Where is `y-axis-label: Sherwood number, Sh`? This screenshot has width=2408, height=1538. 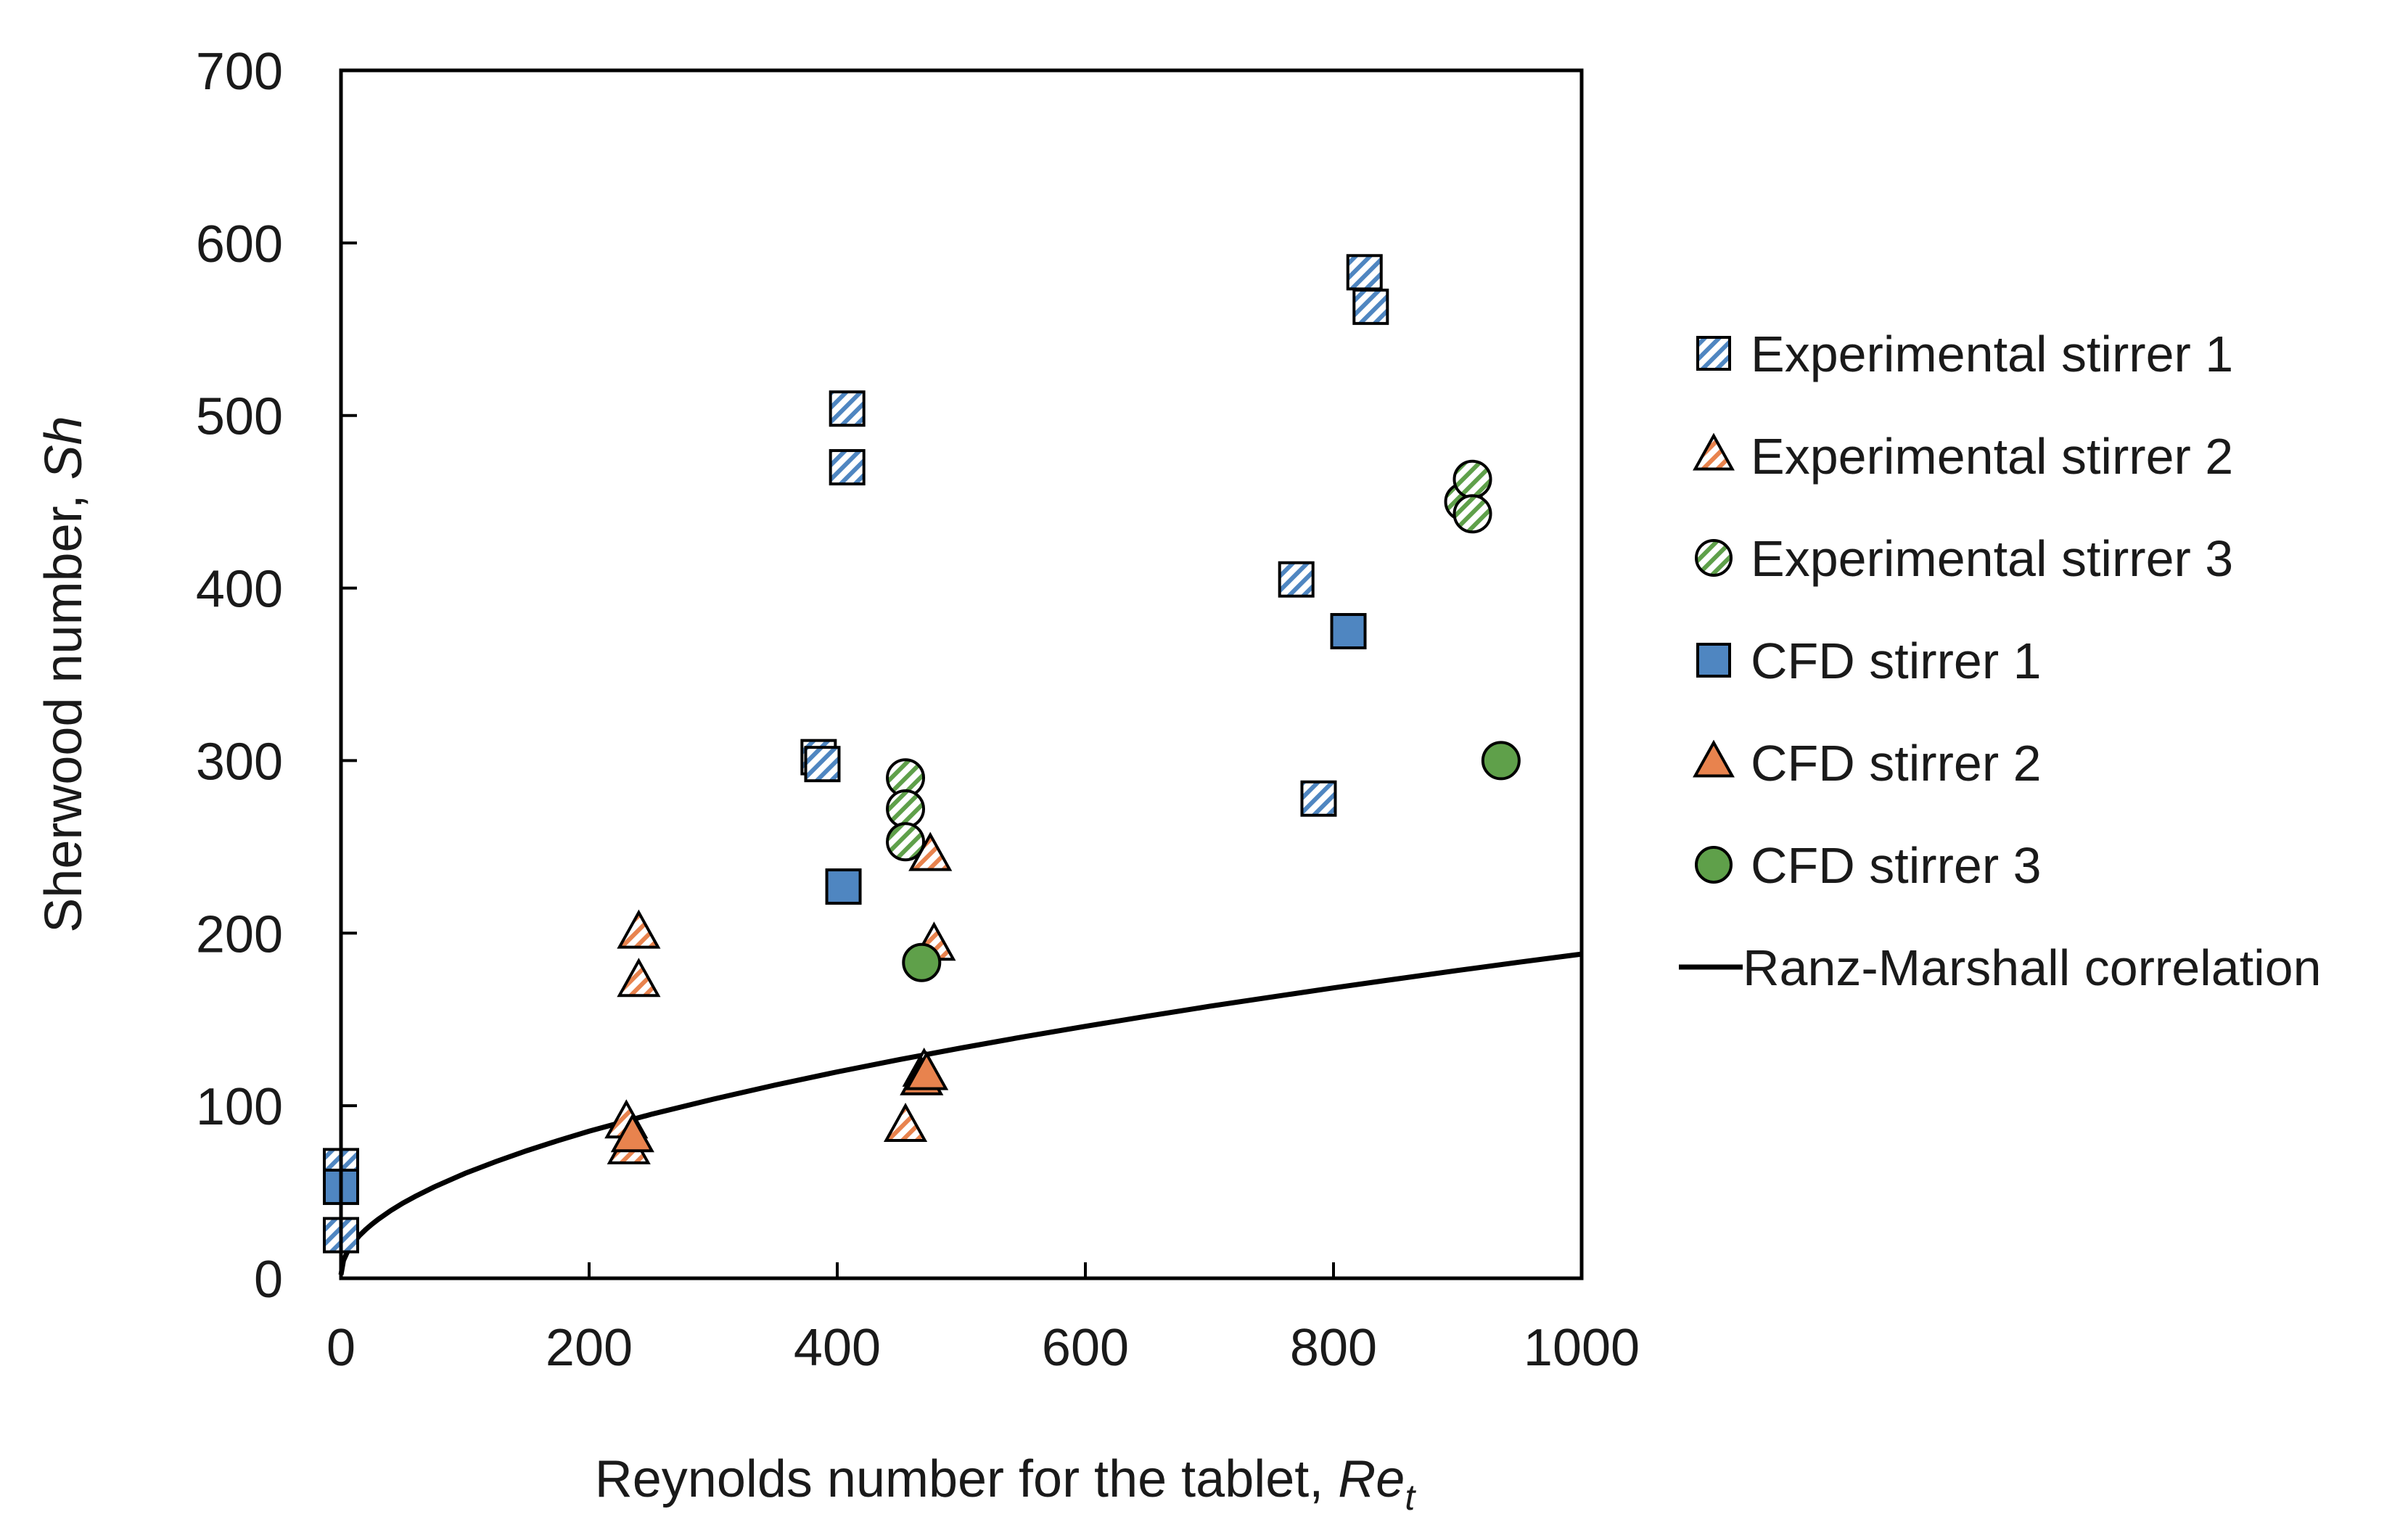 y-axis-label: Sherwood number, Sh is located at coordinates (64, 674).